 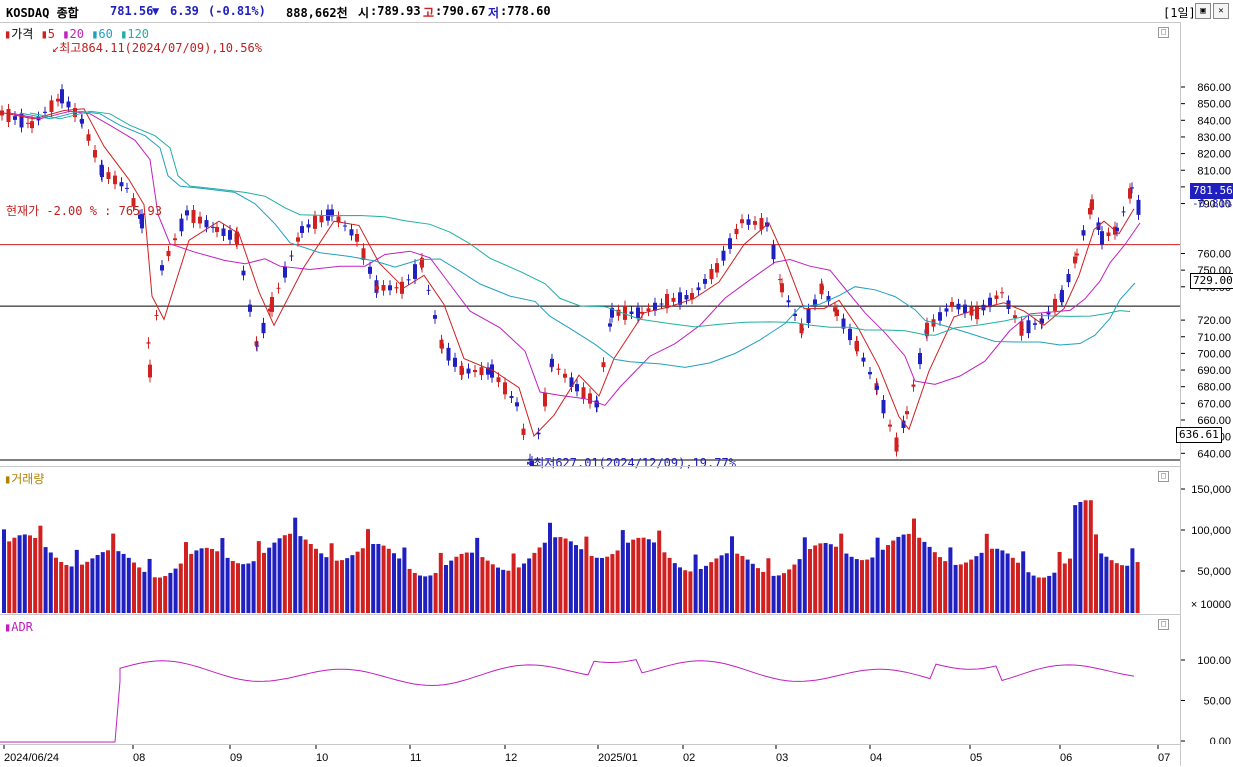 I want to click on price-tick-label: 640.00, so click(x=1214, y=454).